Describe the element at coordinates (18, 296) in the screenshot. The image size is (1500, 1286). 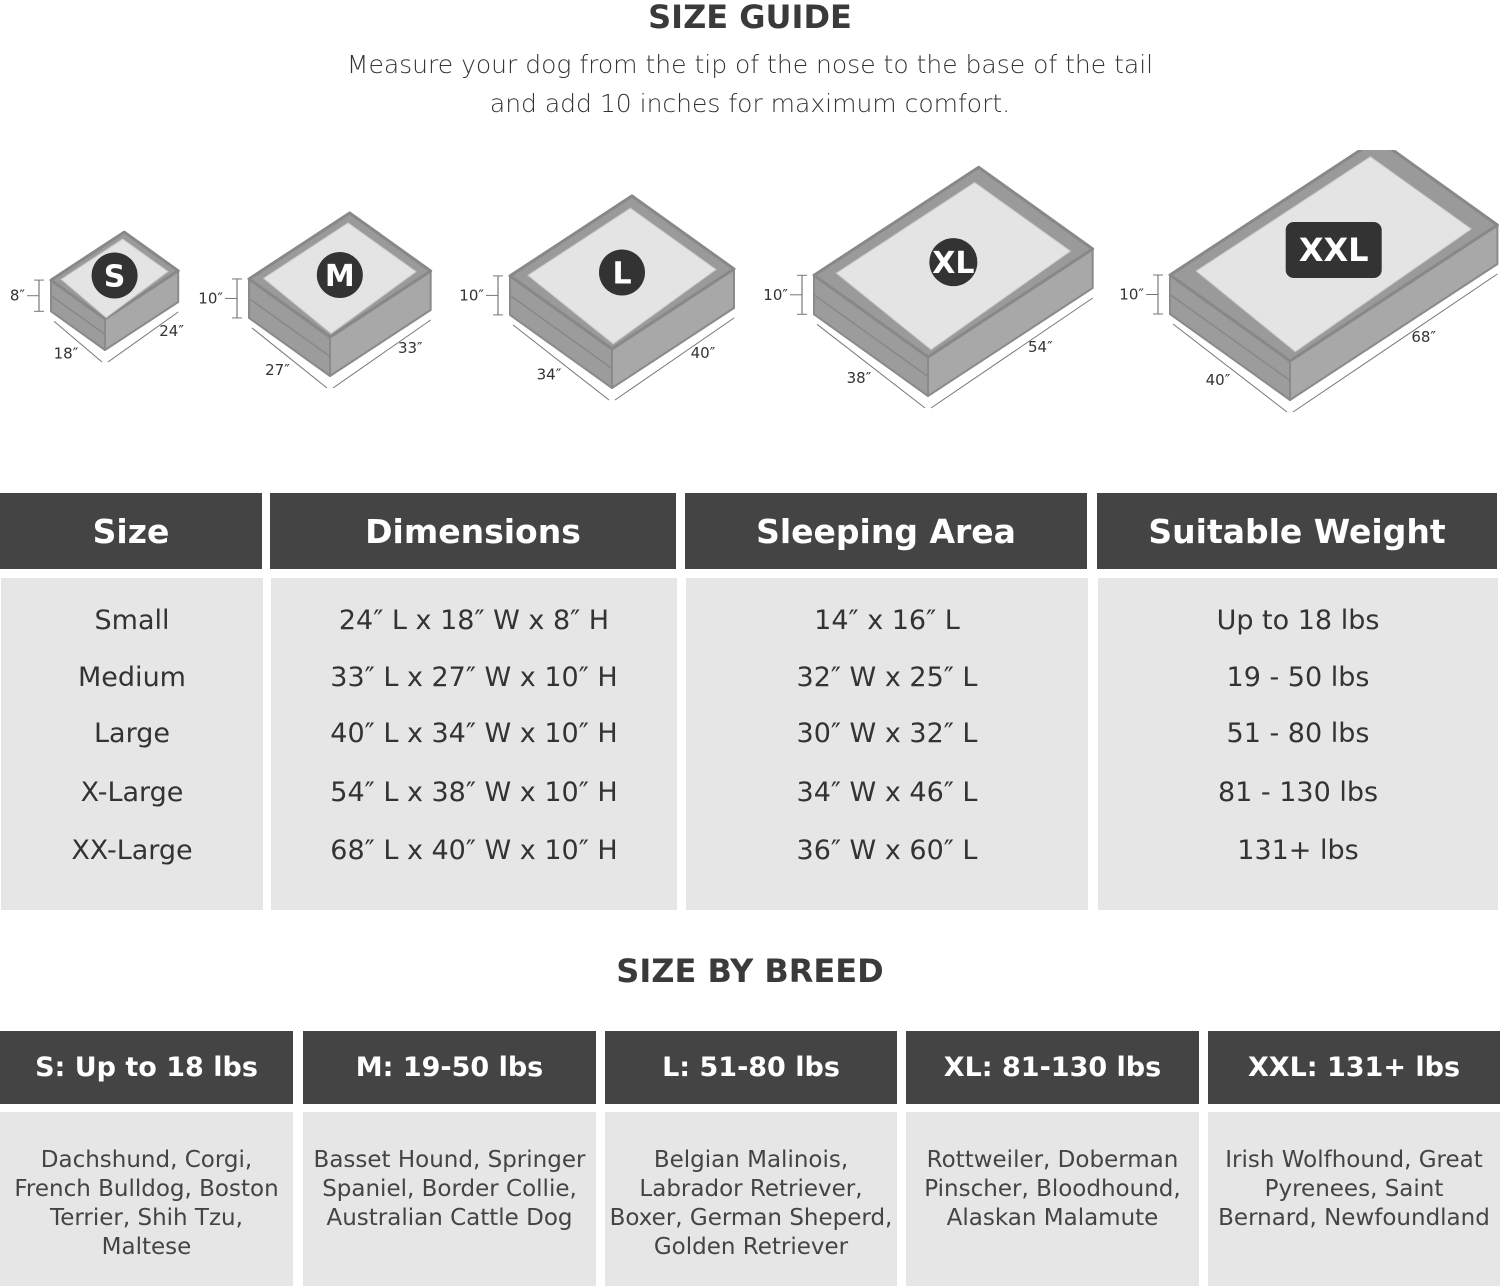
I see `height-label: 8″` at that location.